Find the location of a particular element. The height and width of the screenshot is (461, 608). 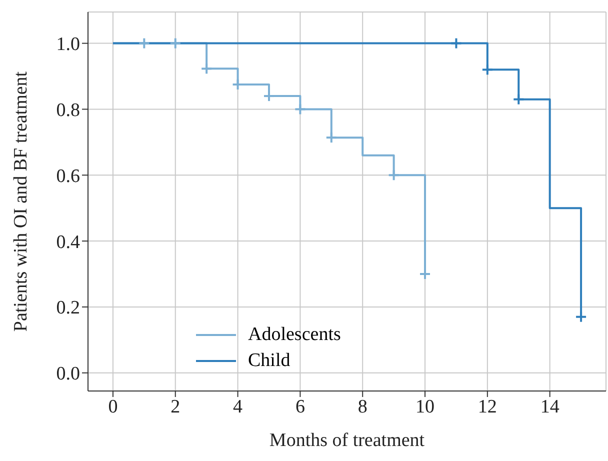

legend-label: Adolescents is located at coordinates (294, 335).